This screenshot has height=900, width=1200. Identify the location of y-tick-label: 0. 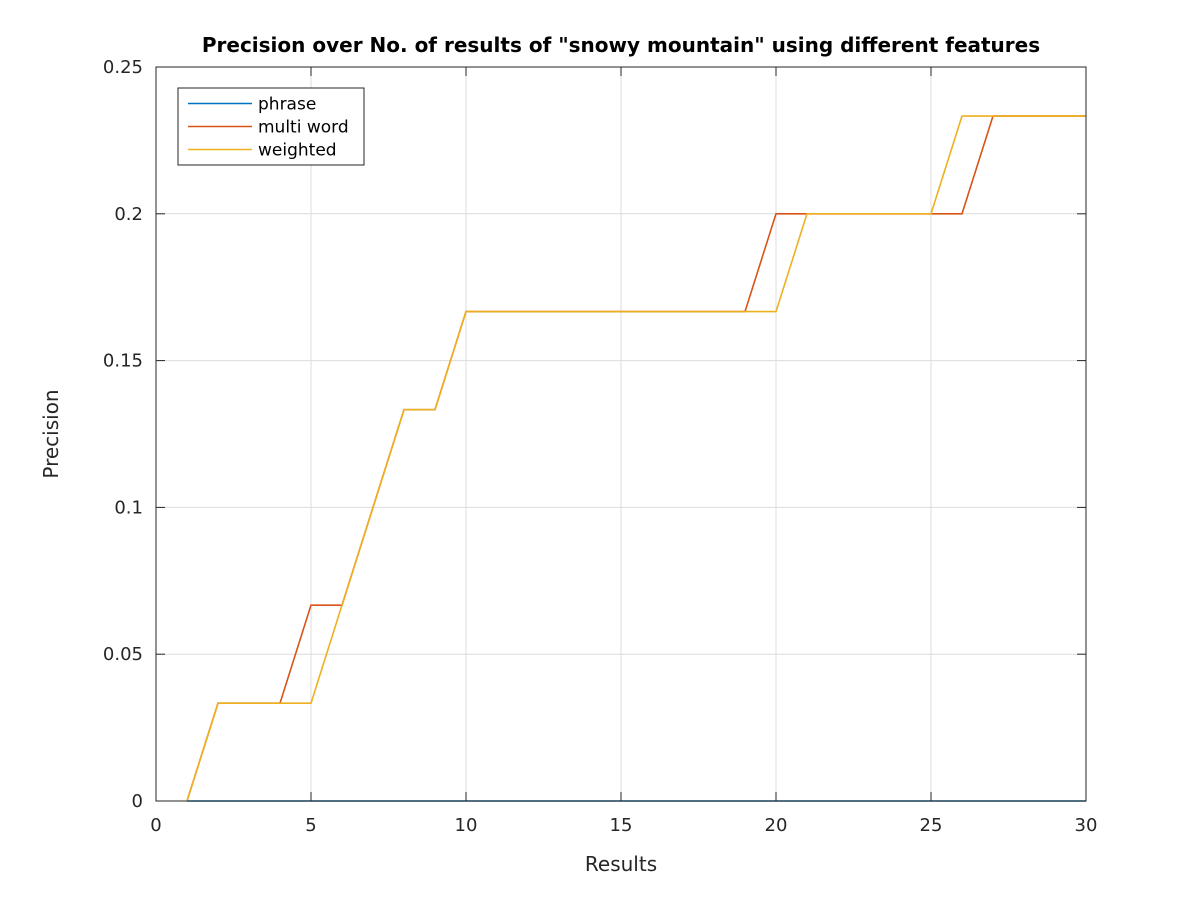
(137, 801).